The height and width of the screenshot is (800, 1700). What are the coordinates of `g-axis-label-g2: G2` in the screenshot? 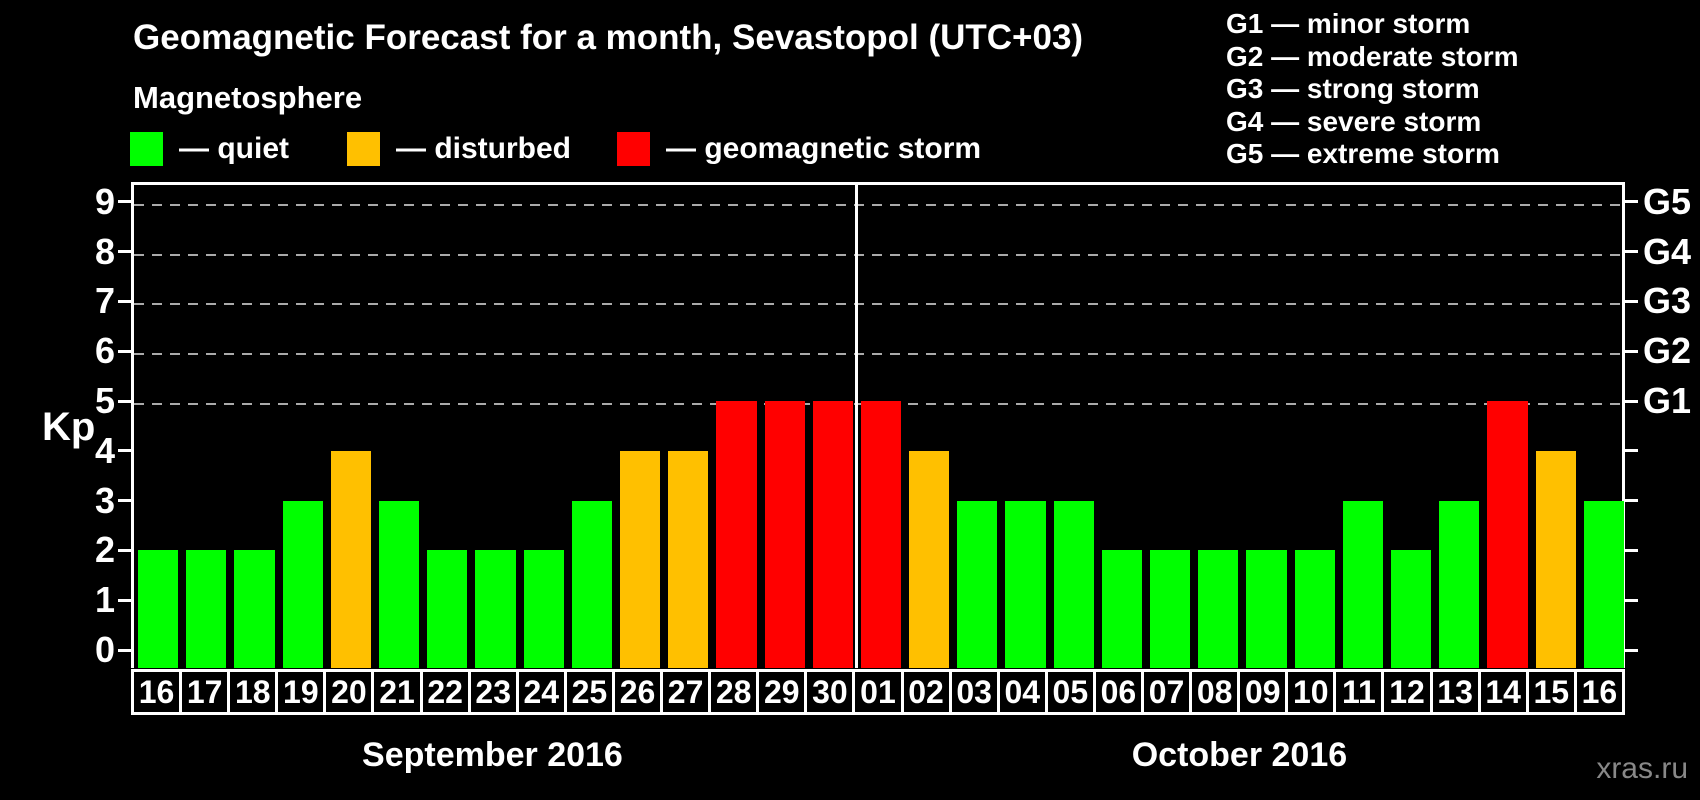 It's located at (1667, 351).